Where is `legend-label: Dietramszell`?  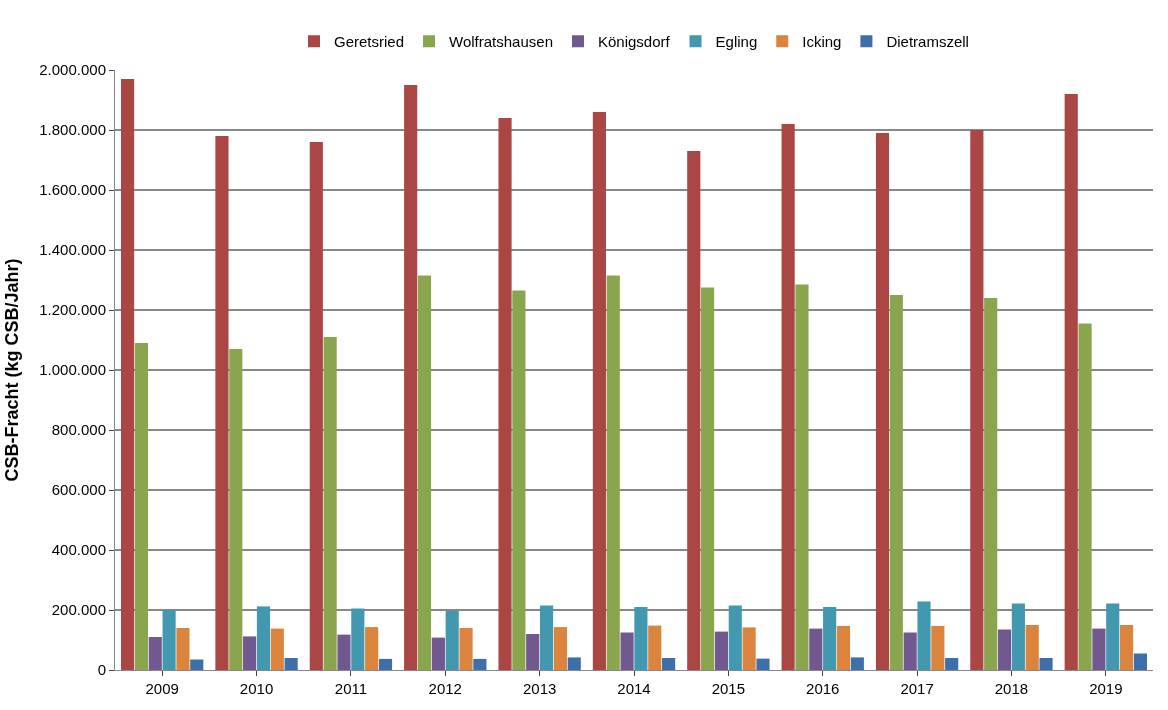 legend-label: Dietramszell is located at coordinates (927, 42).